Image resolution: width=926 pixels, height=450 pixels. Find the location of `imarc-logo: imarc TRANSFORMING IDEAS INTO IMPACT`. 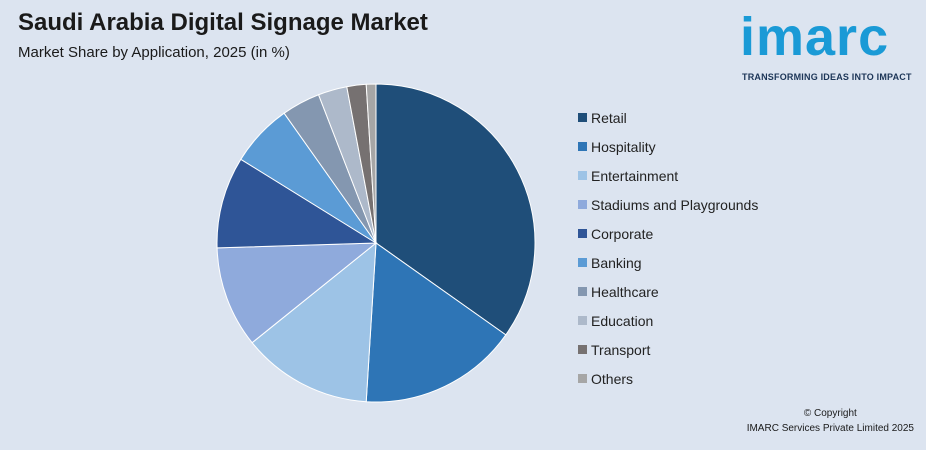

imarc-logo: imarc TRANSFORMING IDEAS INTO IMPACT is located at coordinates (830, 46).